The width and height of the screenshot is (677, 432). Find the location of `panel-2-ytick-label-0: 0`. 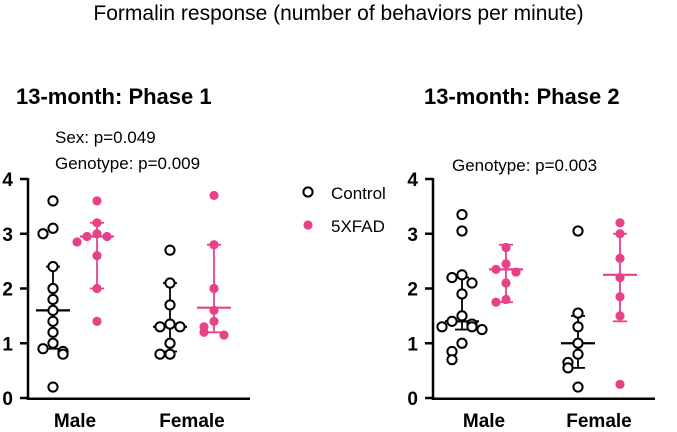

panel-2-ytick-label-0: 0 is located at coordinates (412, 399).